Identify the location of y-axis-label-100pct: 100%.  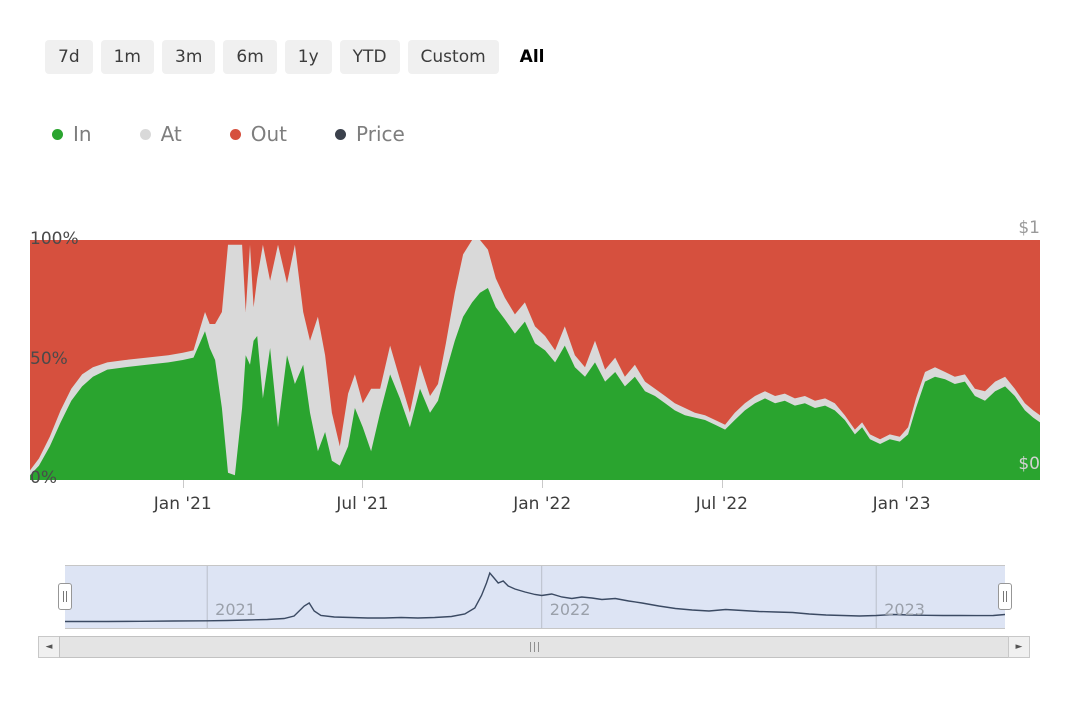
(54, 239).